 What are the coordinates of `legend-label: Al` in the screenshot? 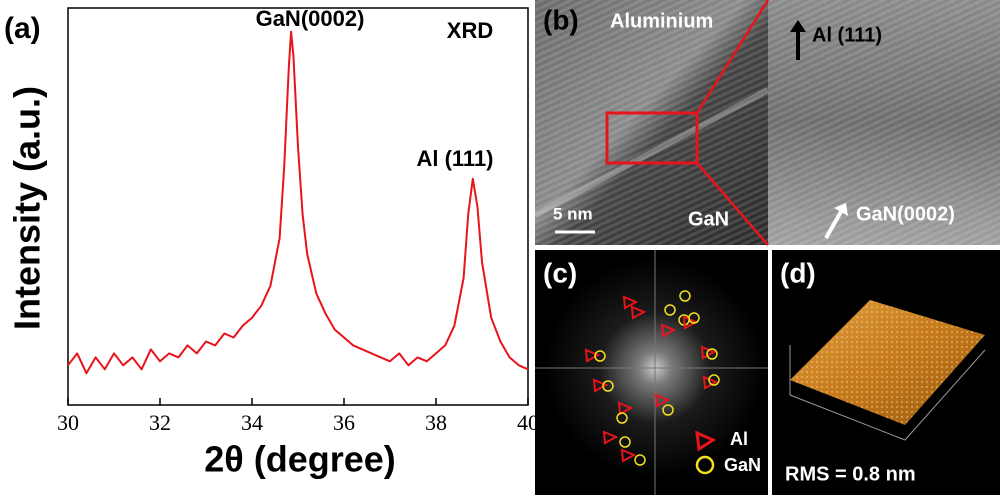 It's located at (739, 439).